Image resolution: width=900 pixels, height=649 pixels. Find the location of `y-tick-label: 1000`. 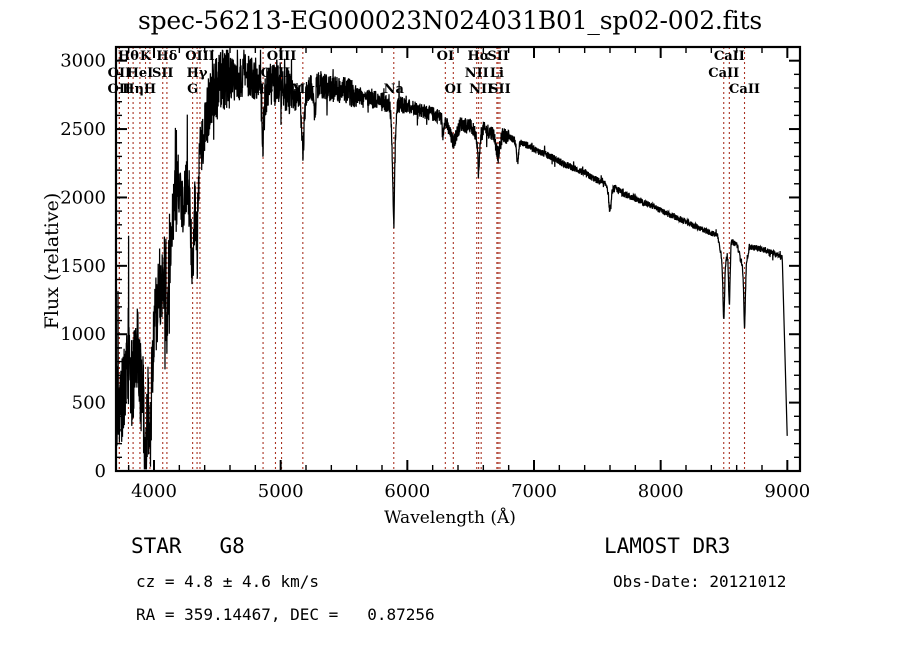

y-tick-label: 1000 is located at coordinates (83, 334).